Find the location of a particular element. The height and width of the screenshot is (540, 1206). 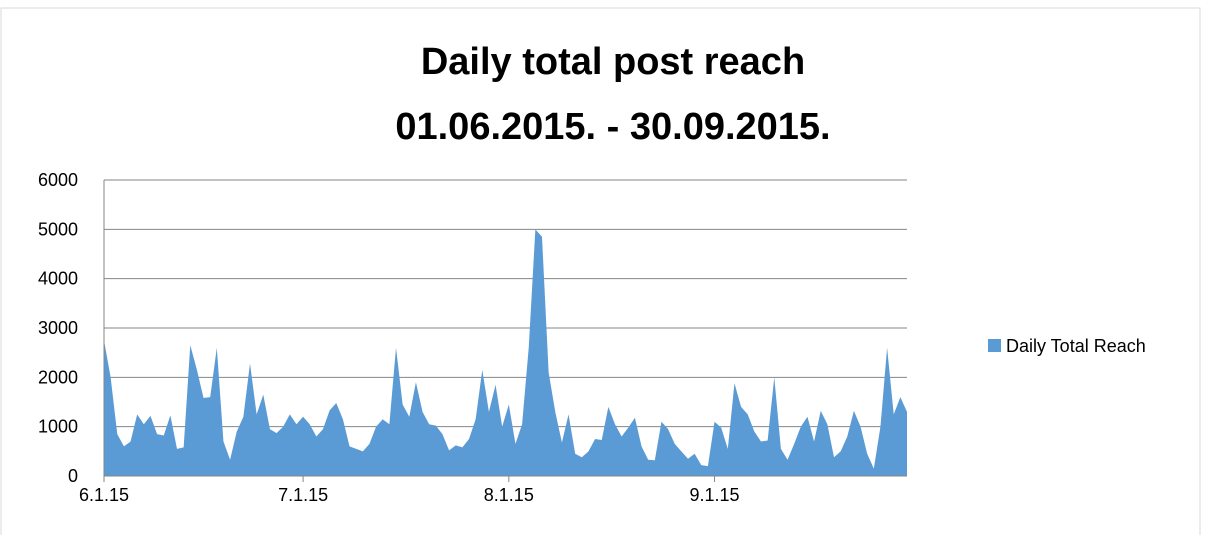

y-tick-label: 3000 is located at coordinates (58, 328).